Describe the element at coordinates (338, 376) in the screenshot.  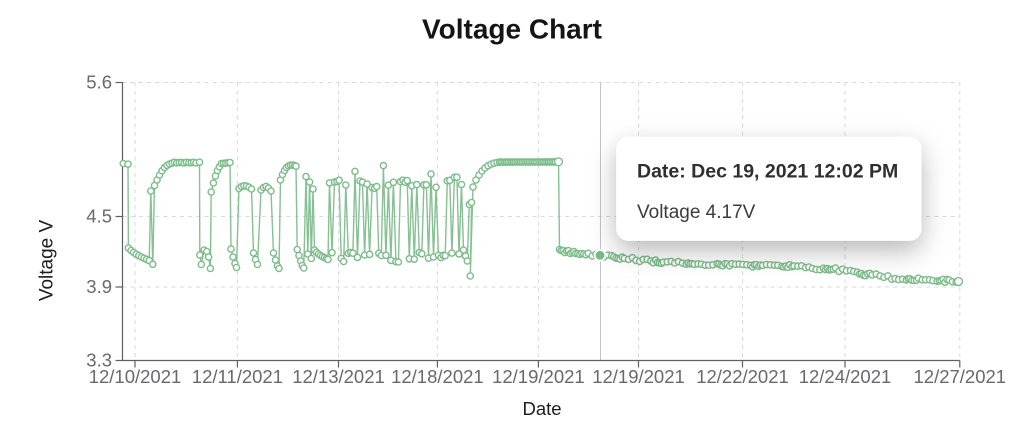
I see `svg-text: 12/13/2021` at that location.